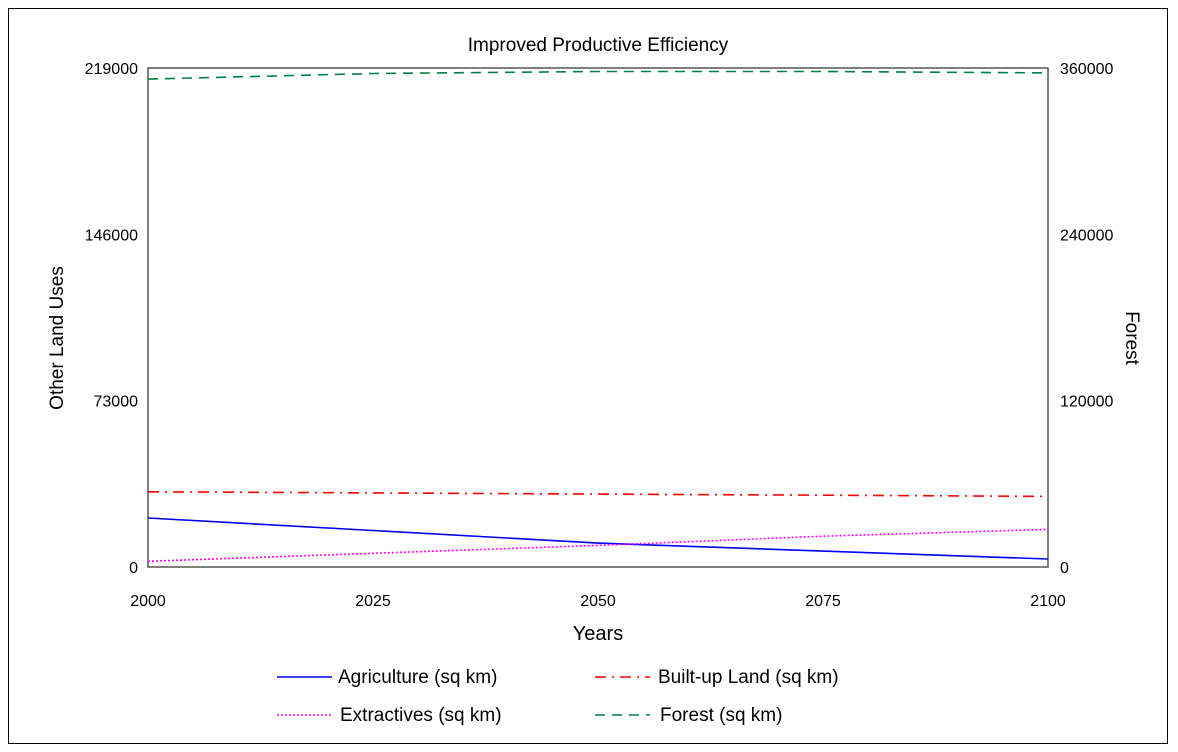 This screenshot has height=752, width=1178. Describe the element at coordinates (111, 235) in the screenshot. I see `left-tick-label: 146000` at that location.